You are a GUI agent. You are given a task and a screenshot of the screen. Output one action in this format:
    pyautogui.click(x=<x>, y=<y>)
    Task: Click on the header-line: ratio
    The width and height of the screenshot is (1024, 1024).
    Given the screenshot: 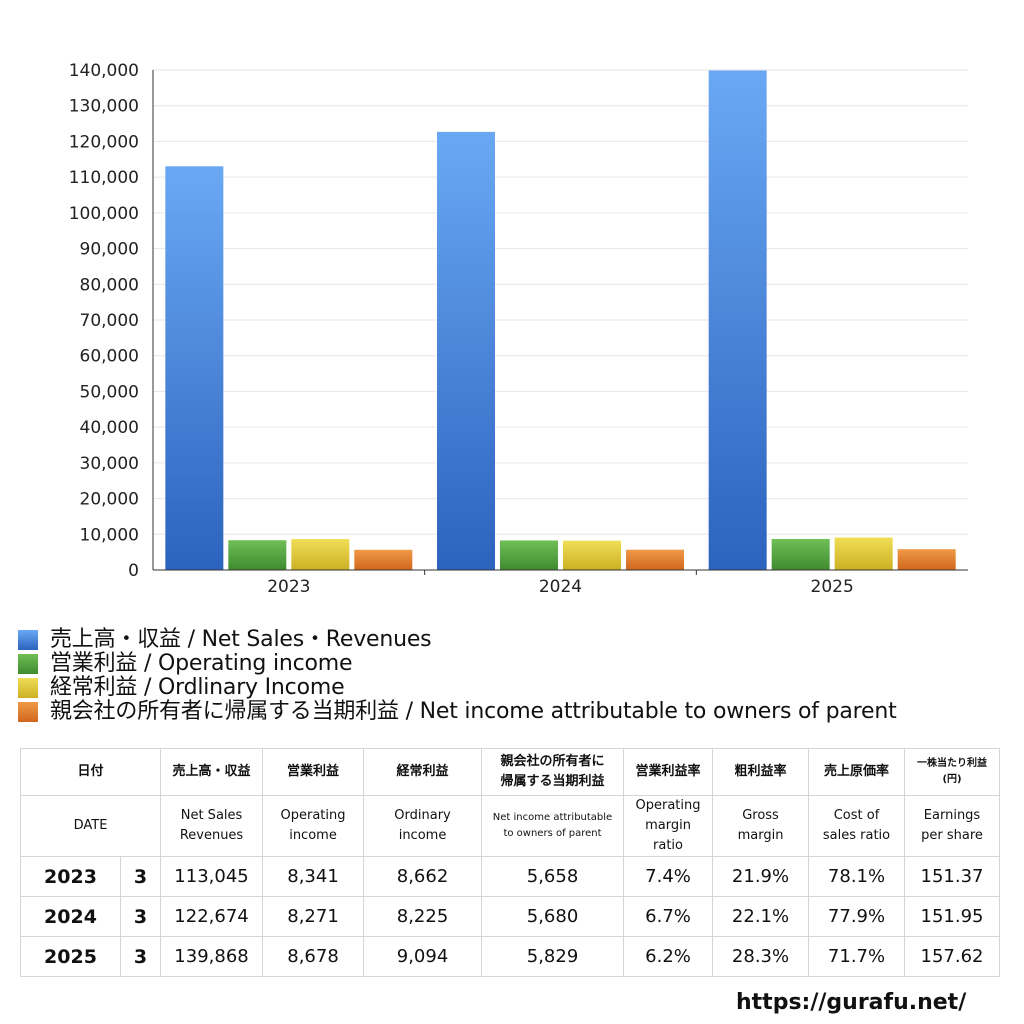 What is the action you would take?
    pyautogui.click(x=668, y=845)
    